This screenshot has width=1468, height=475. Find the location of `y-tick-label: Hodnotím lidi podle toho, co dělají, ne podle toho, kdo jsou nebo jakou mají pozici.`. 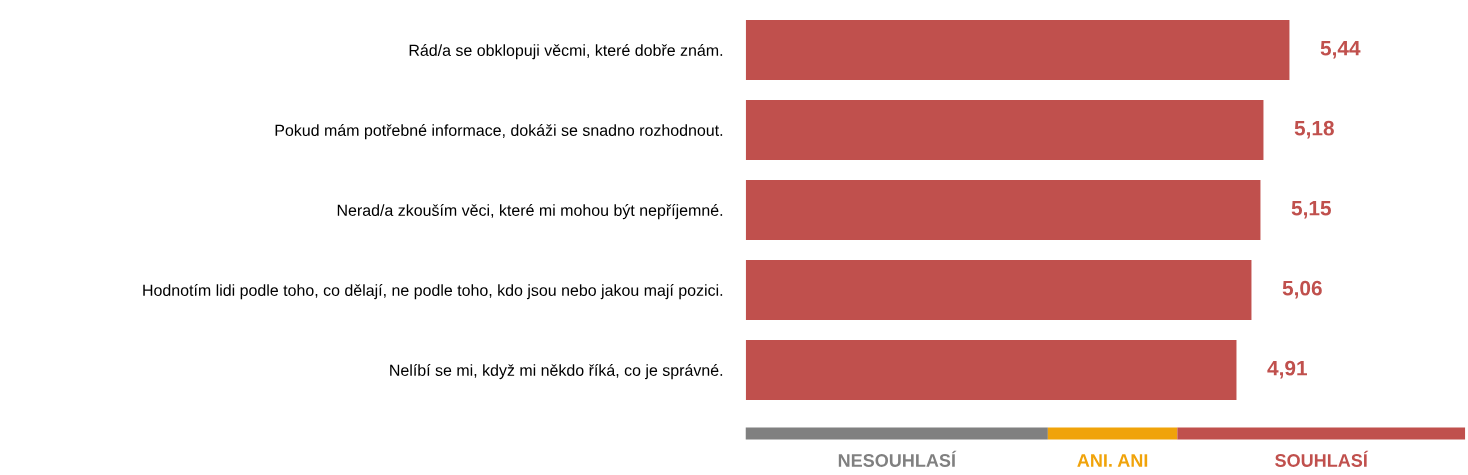

y-tick-label: Hodnotím lidi podle toho, co dělají, ne podle toho, kdo jsou nebo jakou mají pozici. is located at coordinates (433, 292).